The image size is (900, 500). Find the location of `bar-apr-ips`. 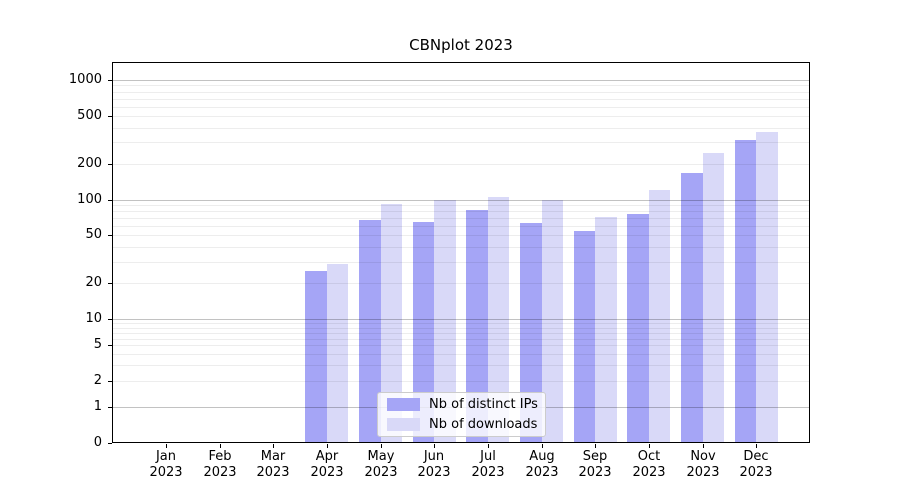

bar-apr-ips is located at coordinates (316, 357).